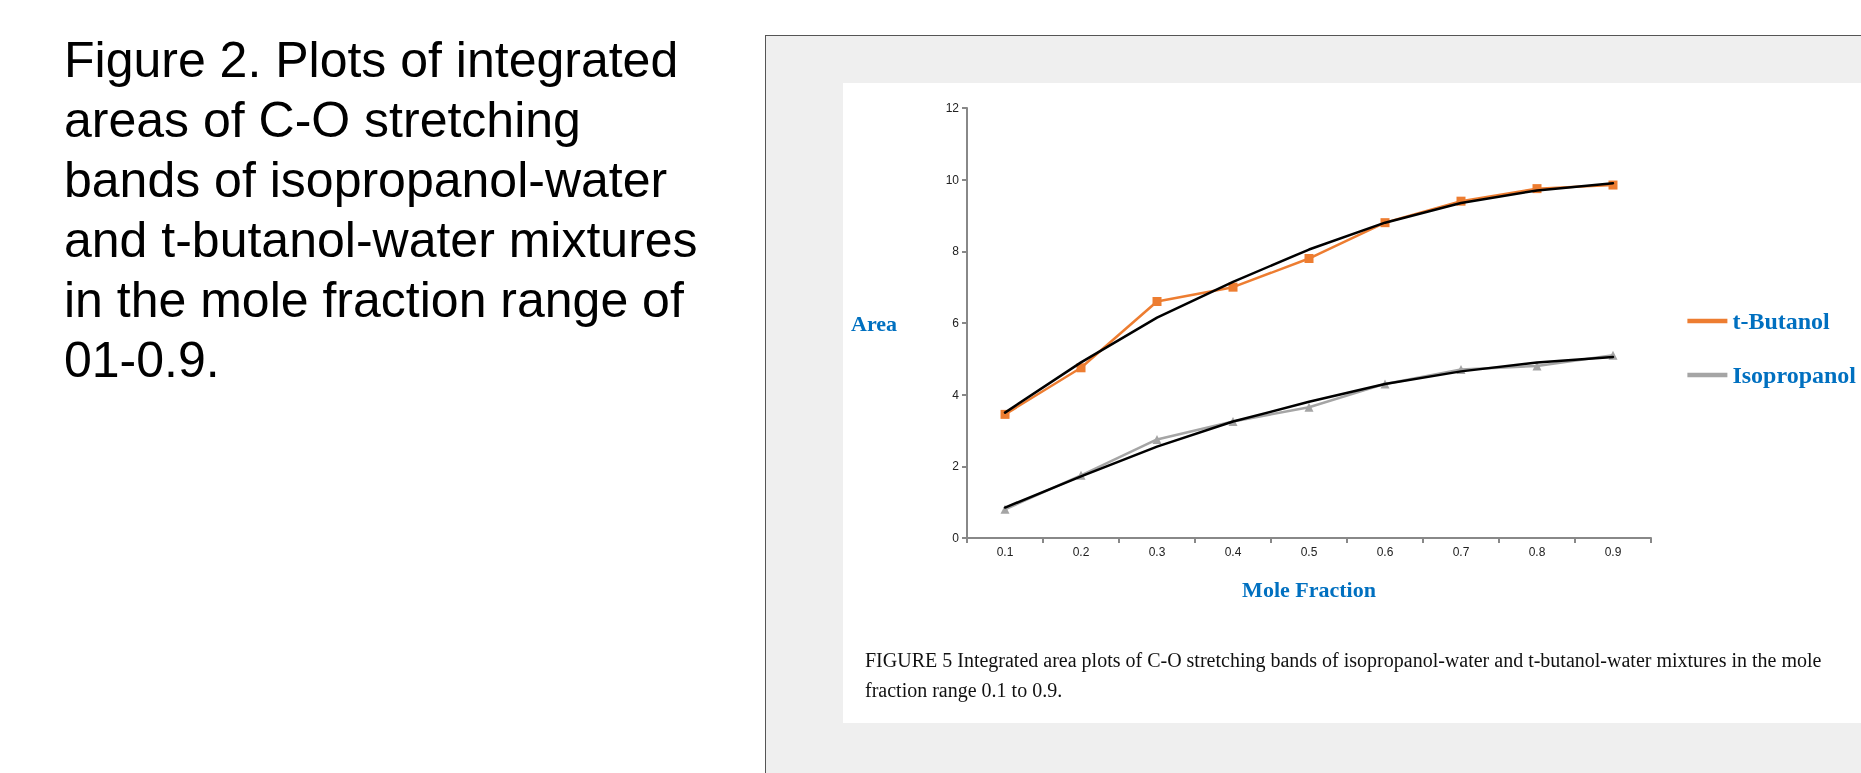  I want to click on x-tick-label: 0.9, so click(1613, 552).